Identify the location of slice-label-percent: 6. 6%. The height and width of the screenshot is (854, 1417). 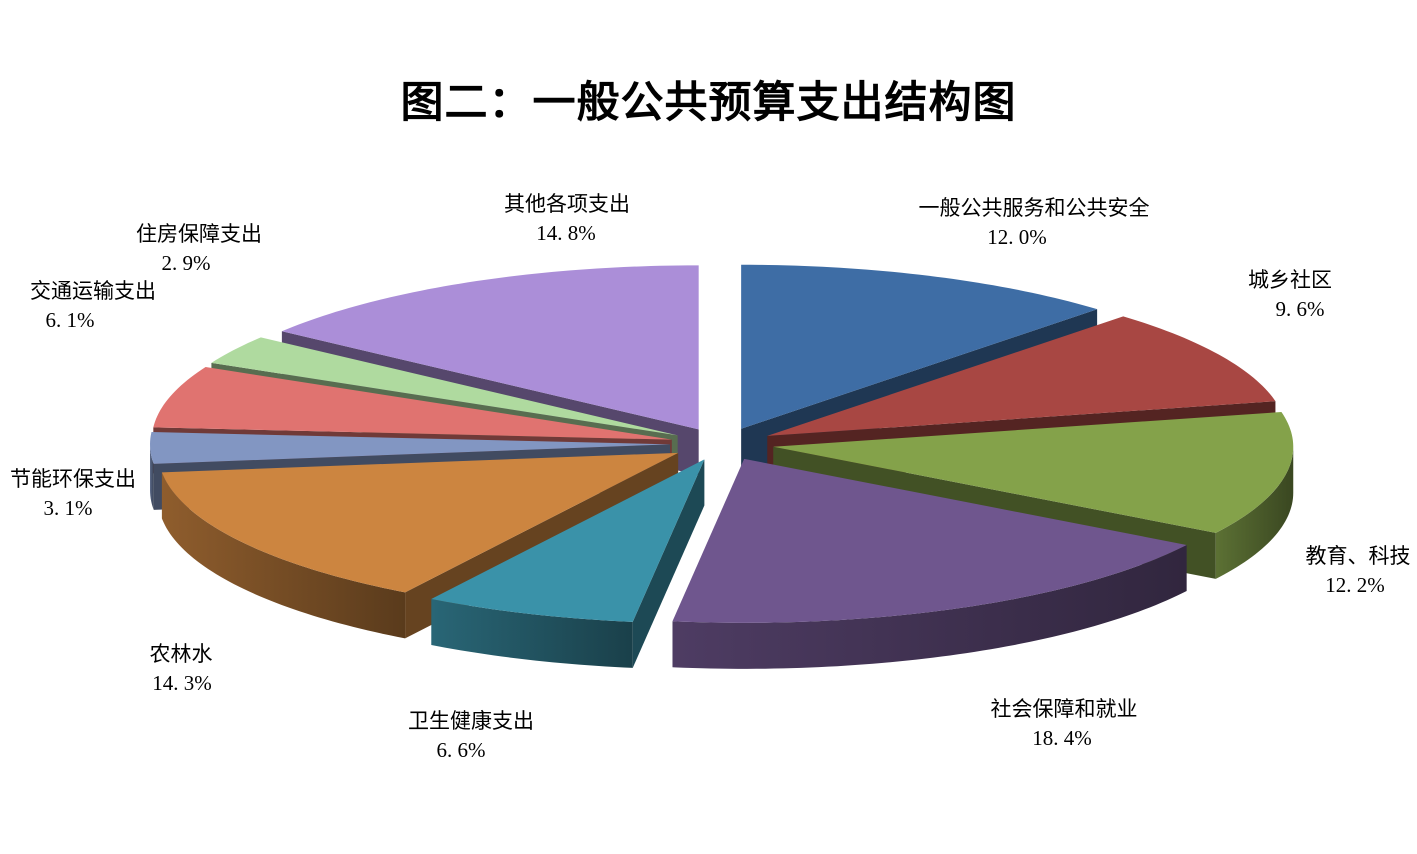
(461, 750).